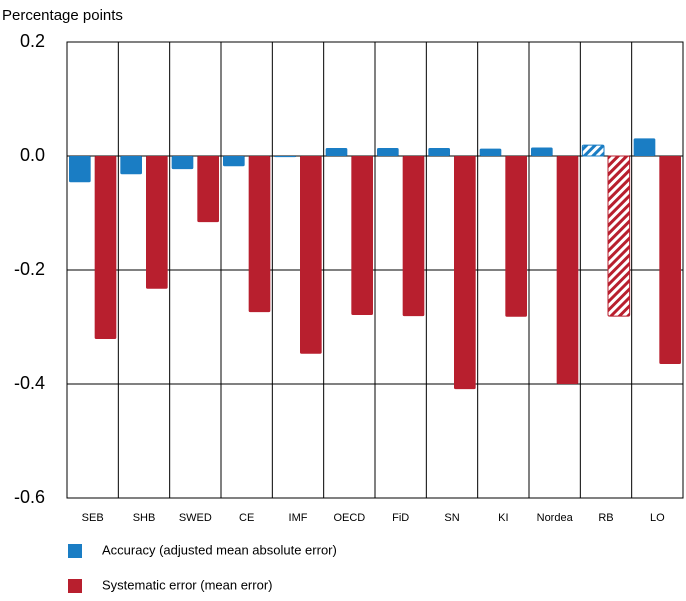 The width and height of the screenshot is (686, 601). Describe the element at coordinates (349, 518) in the screenshot. I see `x-tick-label: OECD` at that location.